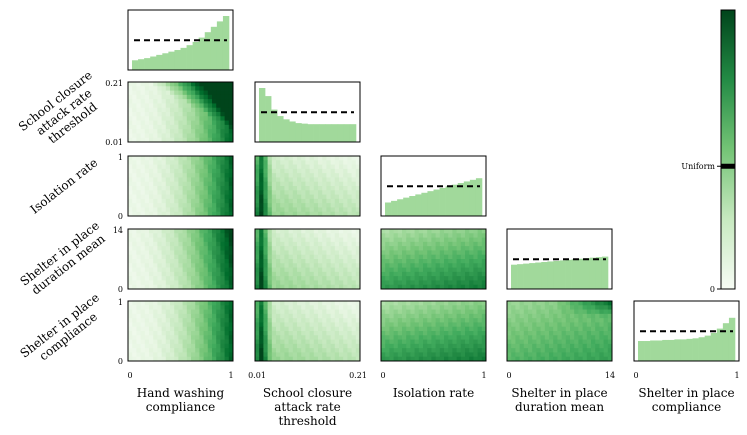 The width and height of the screenshot is (747, 435). Describe the element at coordinates (559, 393) in the screenshot. I see `x-axis-label: Shelter in place` at that location.